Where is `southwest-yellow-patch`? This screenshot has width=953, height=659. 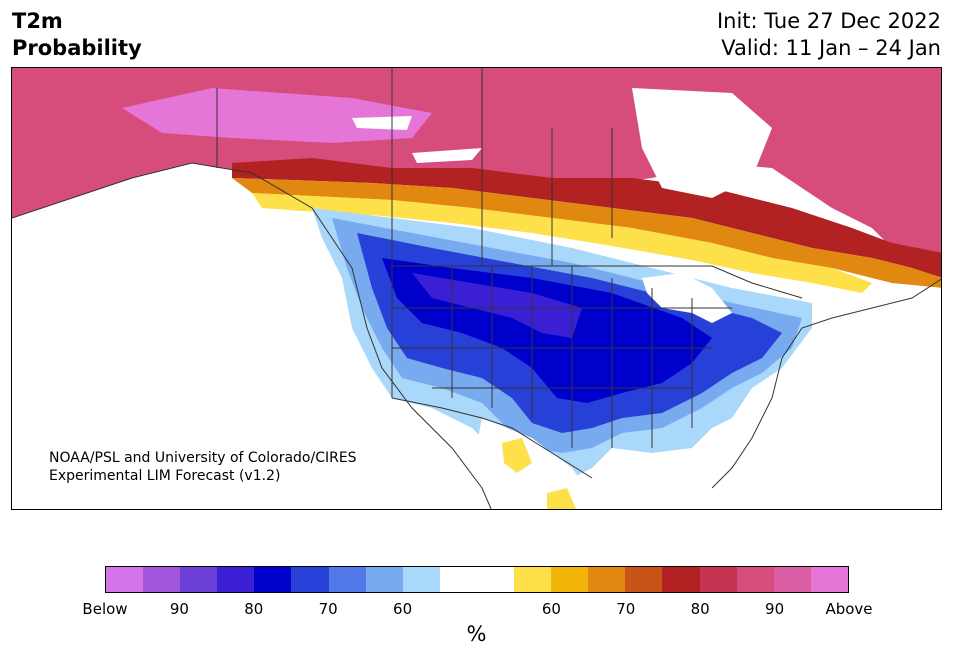 southwest-yellow-patch is located at coordinates (517, 455).